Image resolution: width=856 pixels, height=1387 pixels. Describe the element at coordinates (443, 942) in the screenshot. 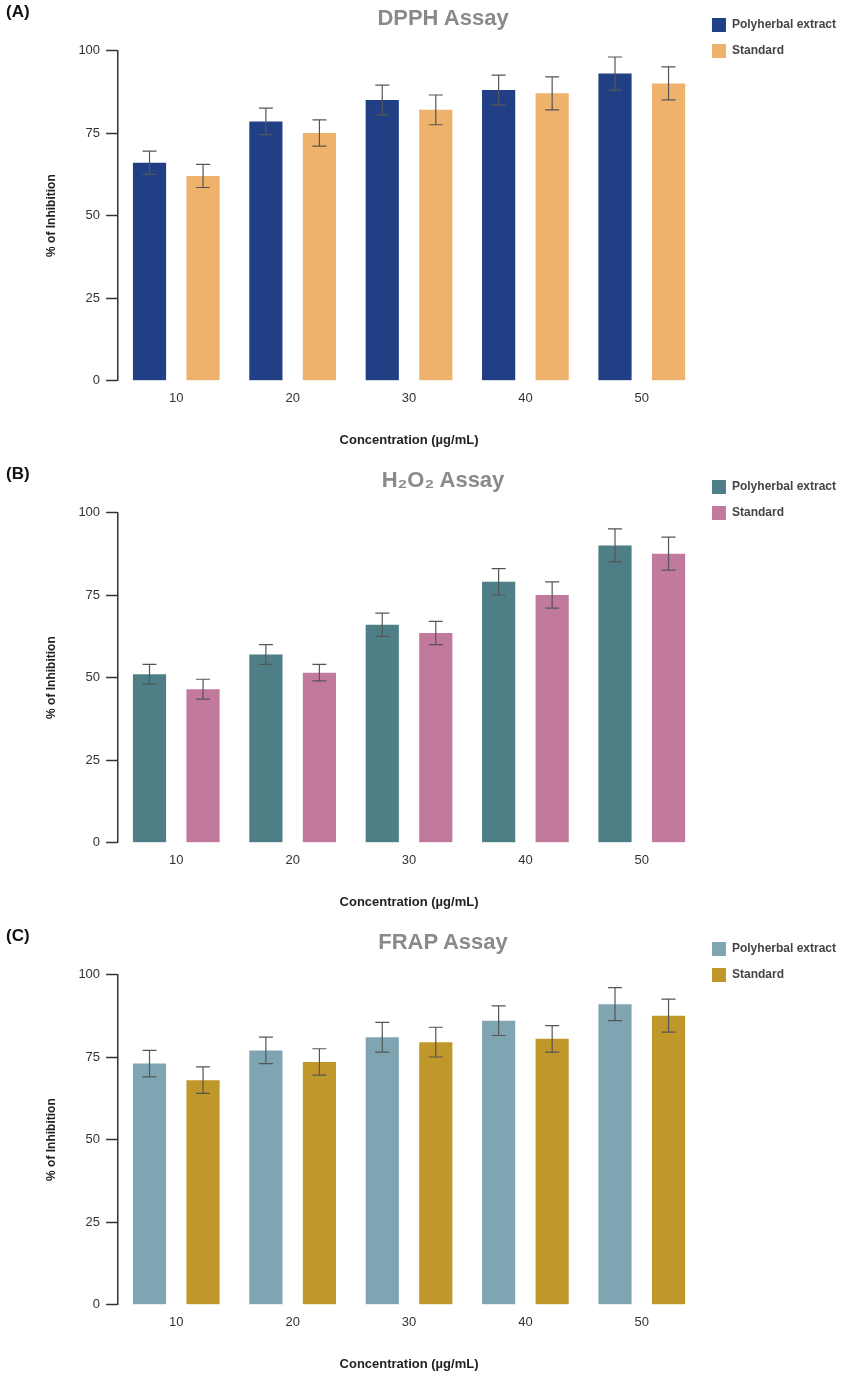

I see `chart-title: FRAP Assay` at that location.